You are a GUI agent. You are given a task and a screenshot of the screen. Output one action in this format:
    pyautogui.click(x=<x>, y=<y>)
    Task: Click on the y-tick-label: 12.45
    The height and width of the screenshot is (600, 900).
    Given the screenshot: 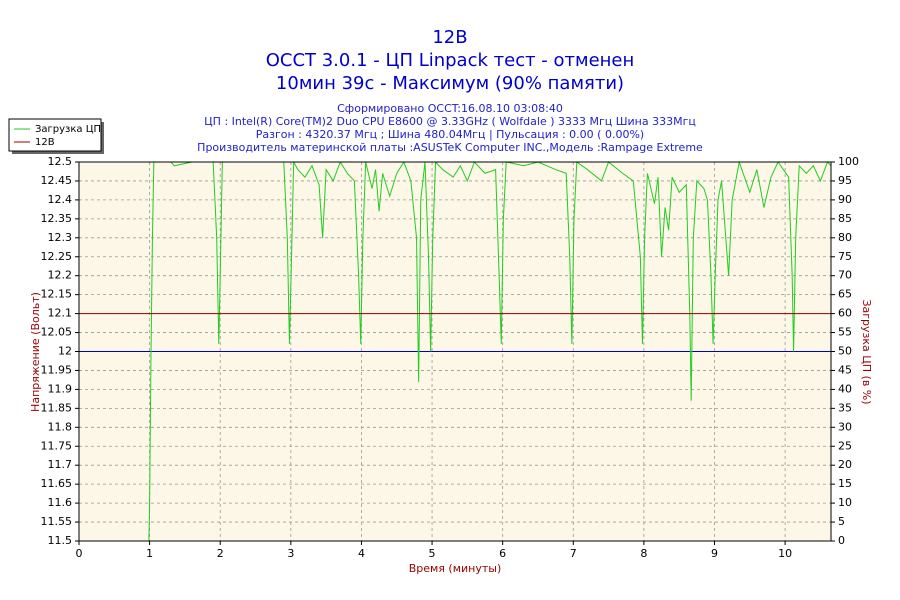 What is the action you would take?
    pyautogui.click(x=57, y=180)
    